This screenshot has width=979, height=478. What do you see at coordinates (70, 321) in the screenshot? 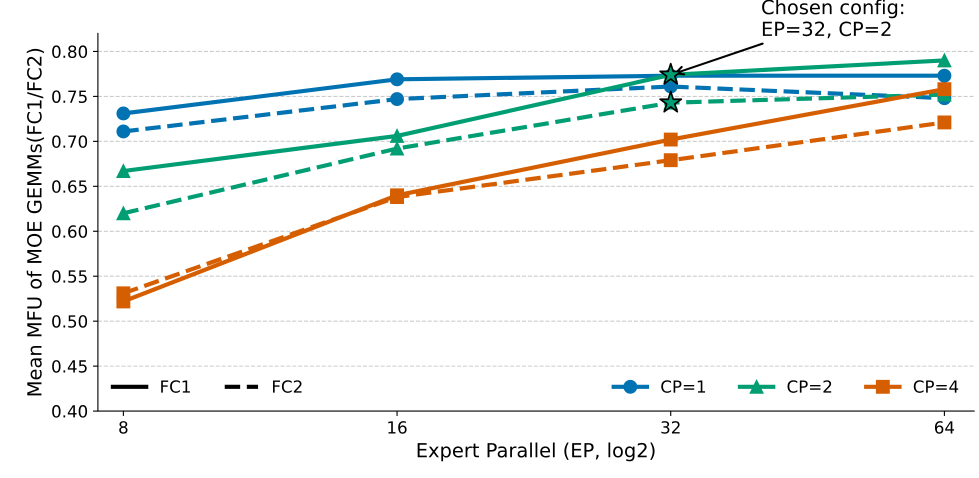
I see `y-tick-label: 0.50` at bounding box center [70, 321].